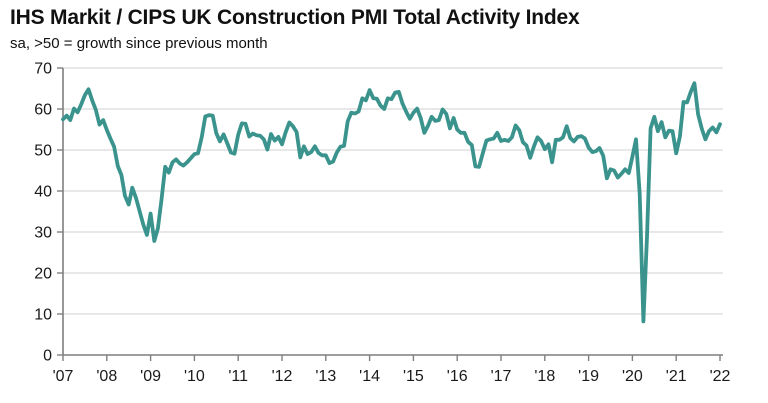  What do you see at coordinates (238, 376) in the screenshot?
I see `x-tick-label: '11` at bounding box center [238, 376].